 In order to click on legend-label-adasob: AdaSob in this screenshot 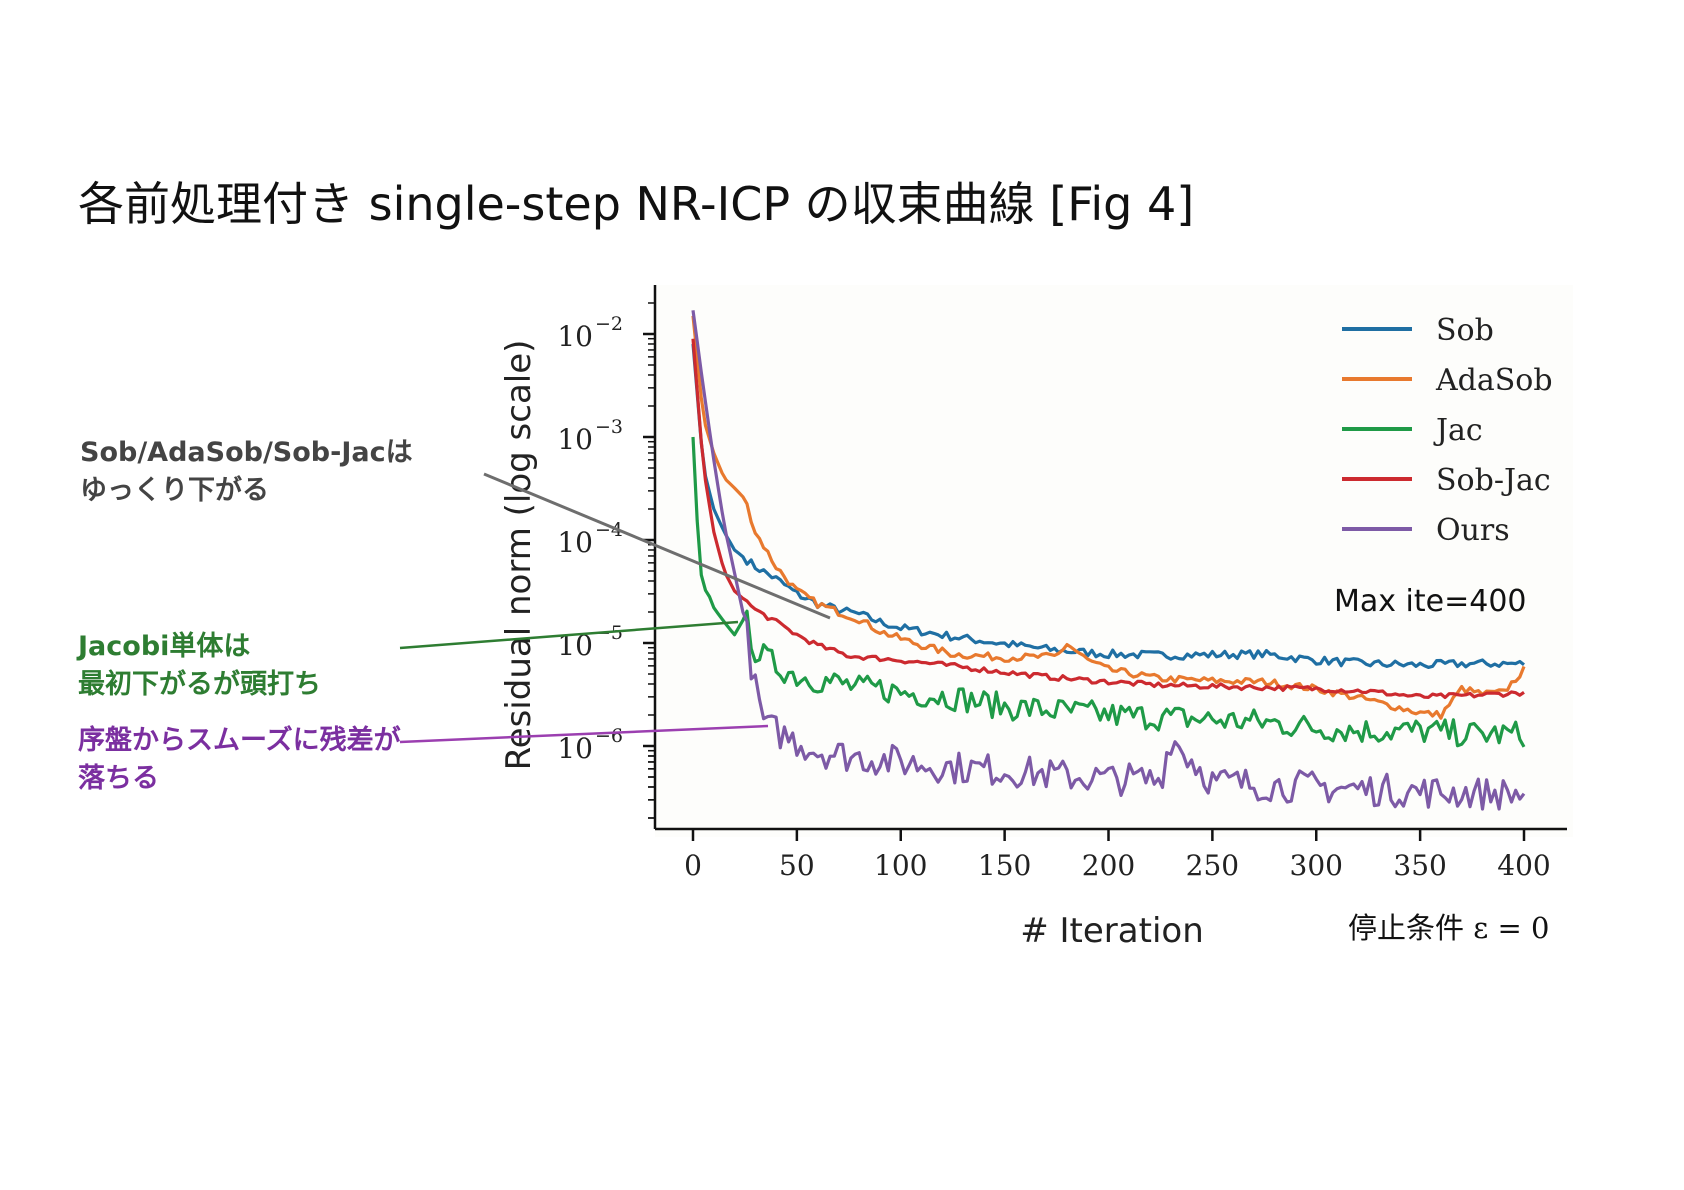, I will do `click(1494, 380)`.